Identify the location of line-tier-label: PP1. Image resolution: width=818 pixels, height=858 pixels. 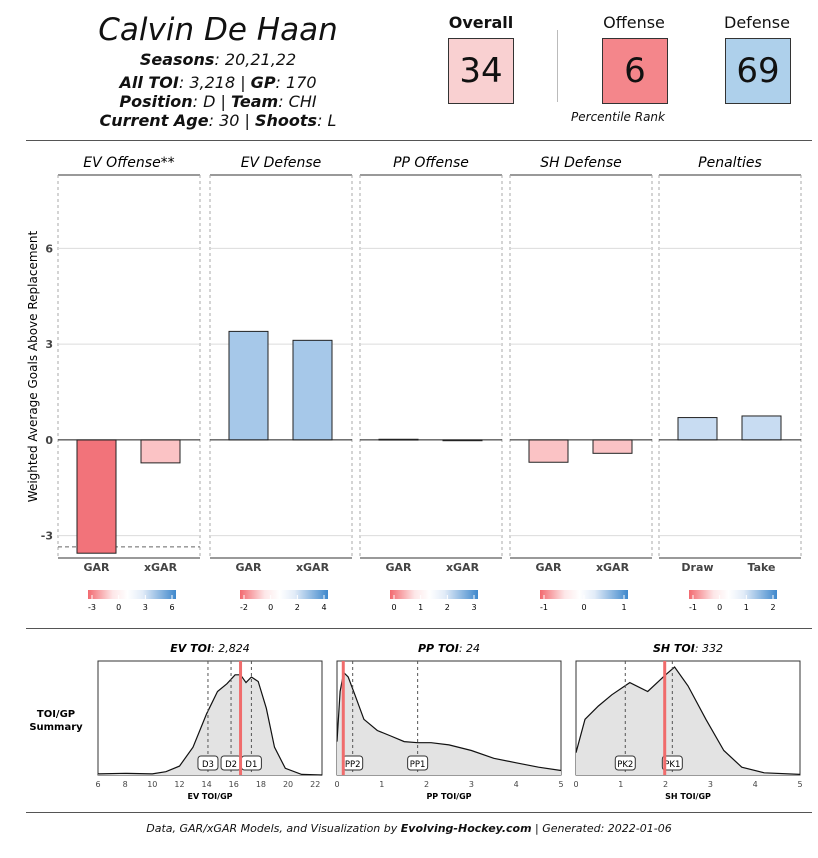
(418, 765).